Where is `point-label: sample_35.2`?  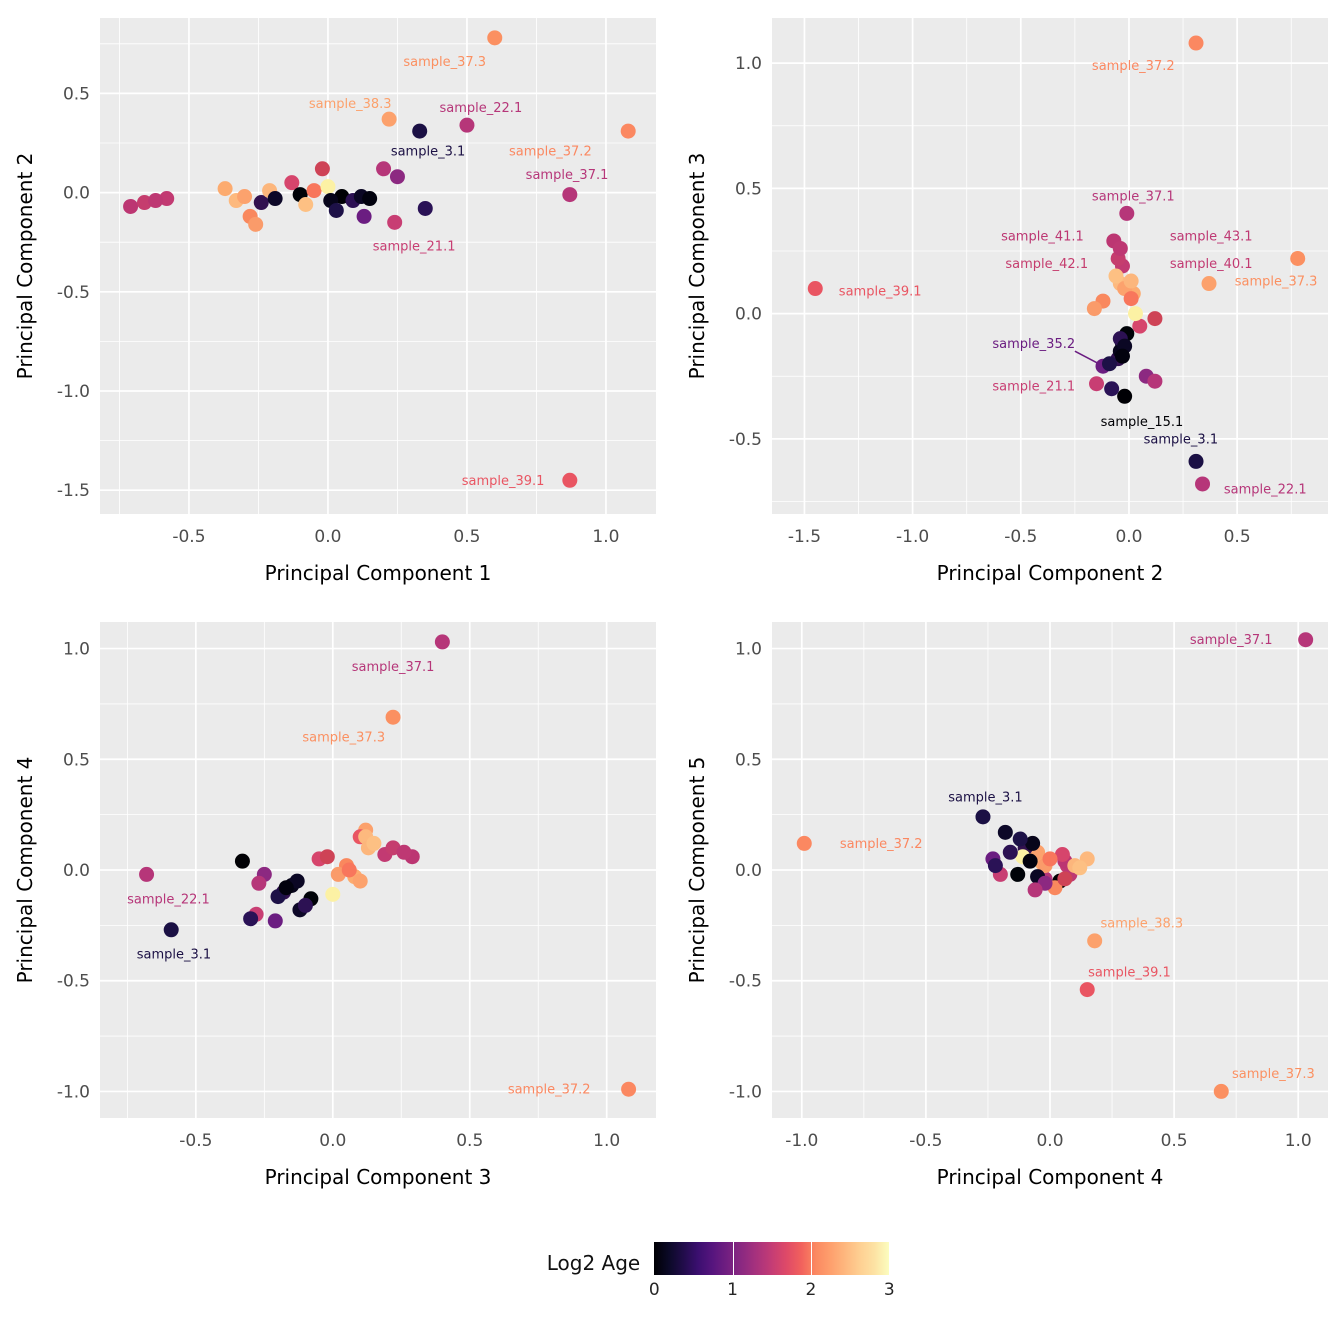 point-label: sample_35.2 is located at coordinates (1033, 344).